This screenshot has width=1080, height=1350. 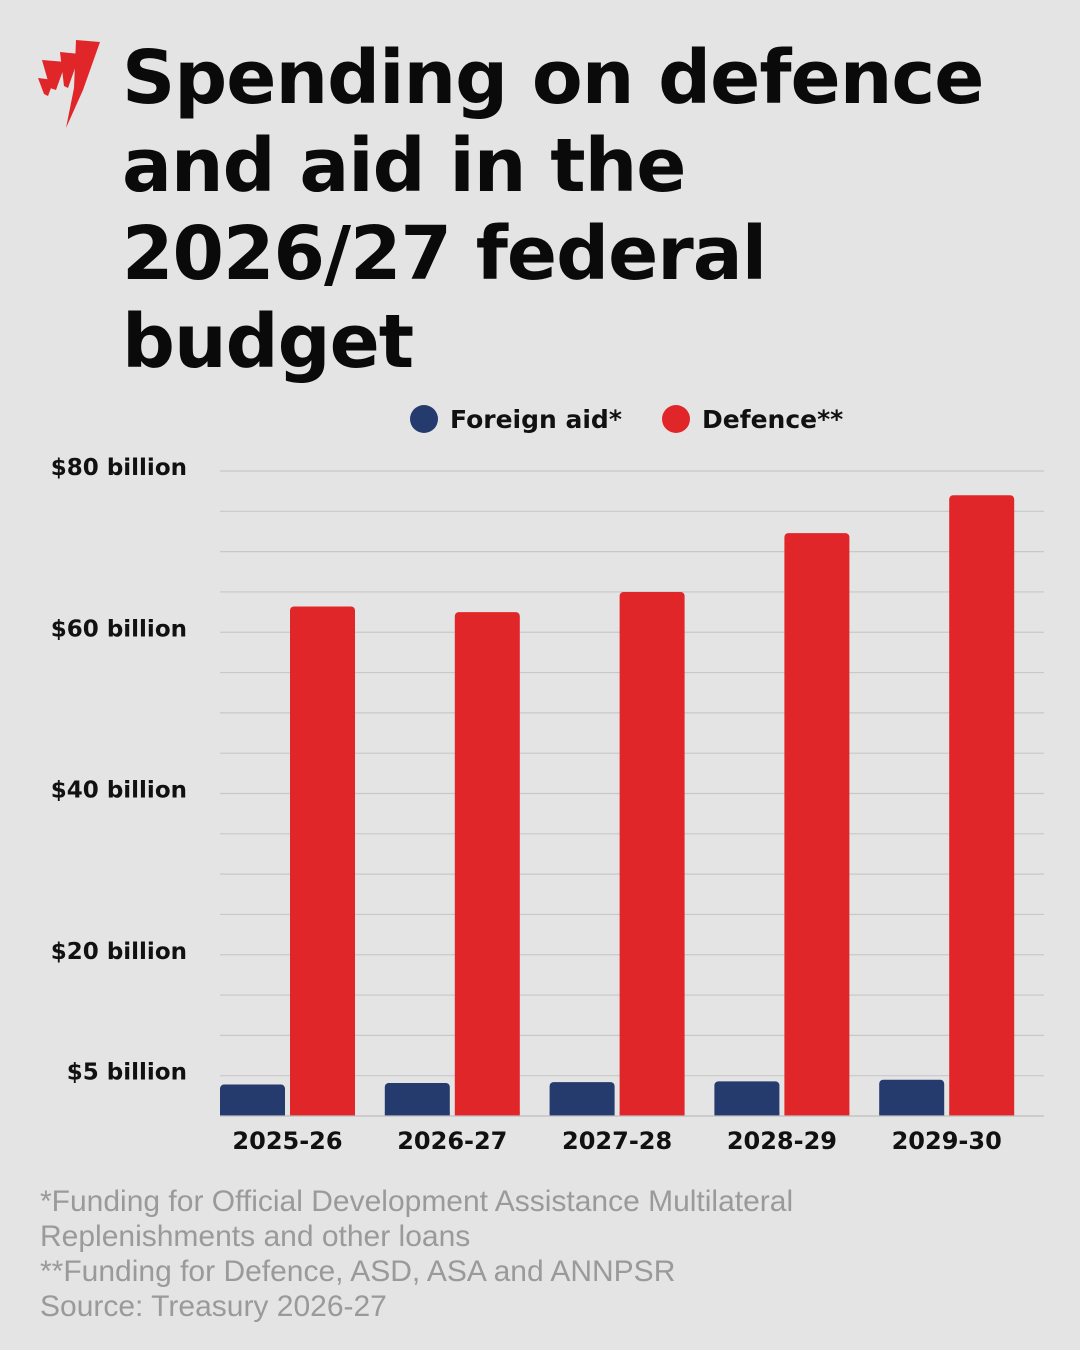 What do you see at coordinates (213, 1306) in the screenshot?
I see `source-line: Source: Treasury 2026-27` at bounding box center [213, 1306].